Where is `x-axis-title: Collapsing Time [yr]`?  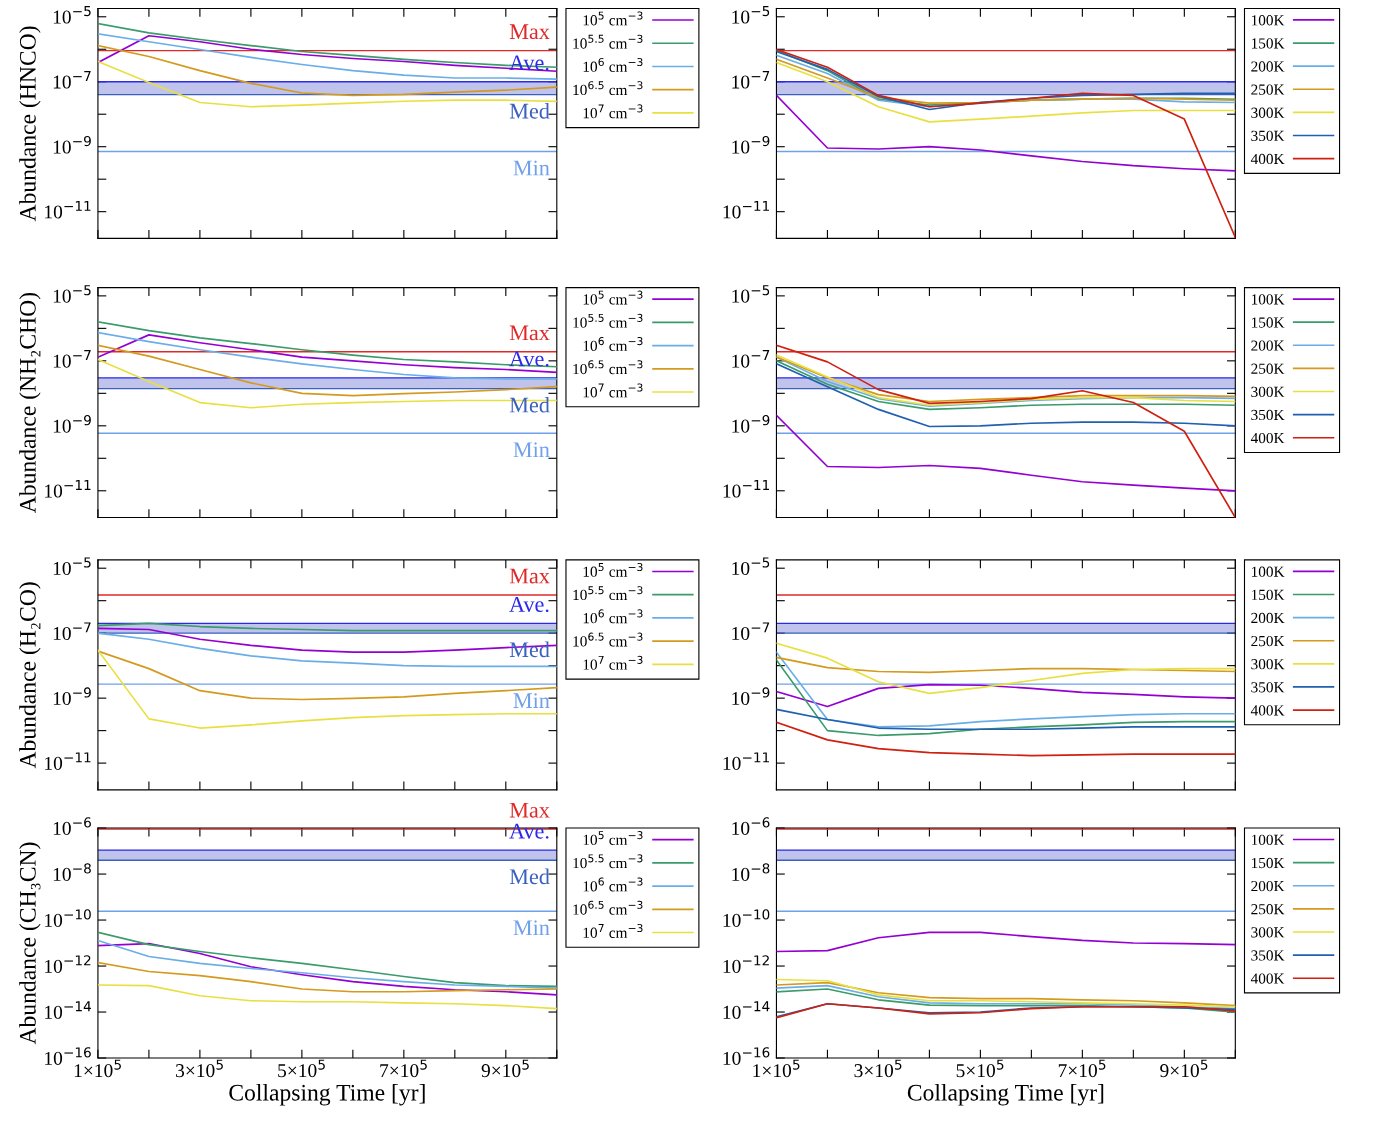 x-axis-title: Collapsing Time [yr] is located at coordinates (327, 1095).